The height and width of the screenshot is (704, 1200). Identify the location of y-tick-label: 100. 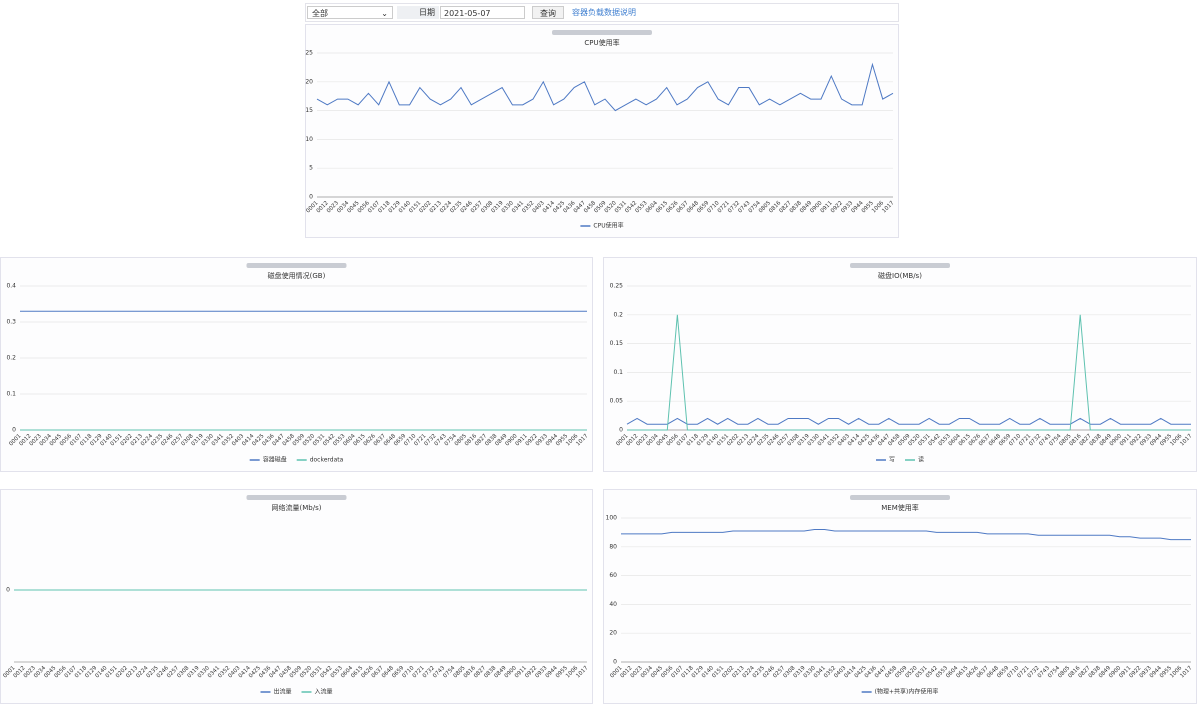
(612, 518).